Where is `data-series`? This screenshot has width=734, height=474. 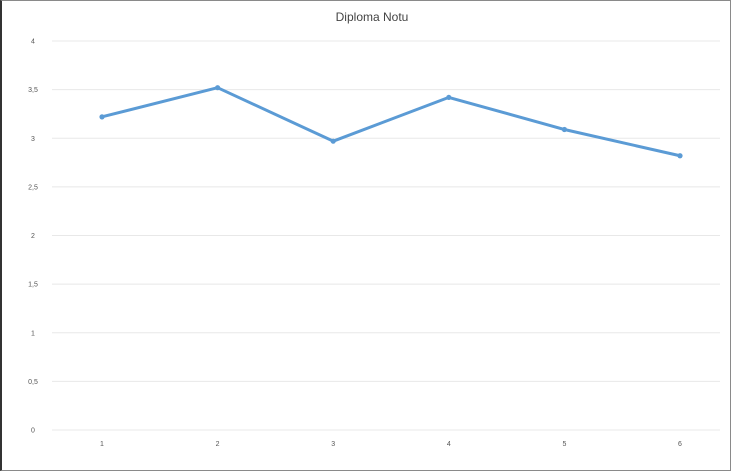
data-series is located at coordinates (391, 122).